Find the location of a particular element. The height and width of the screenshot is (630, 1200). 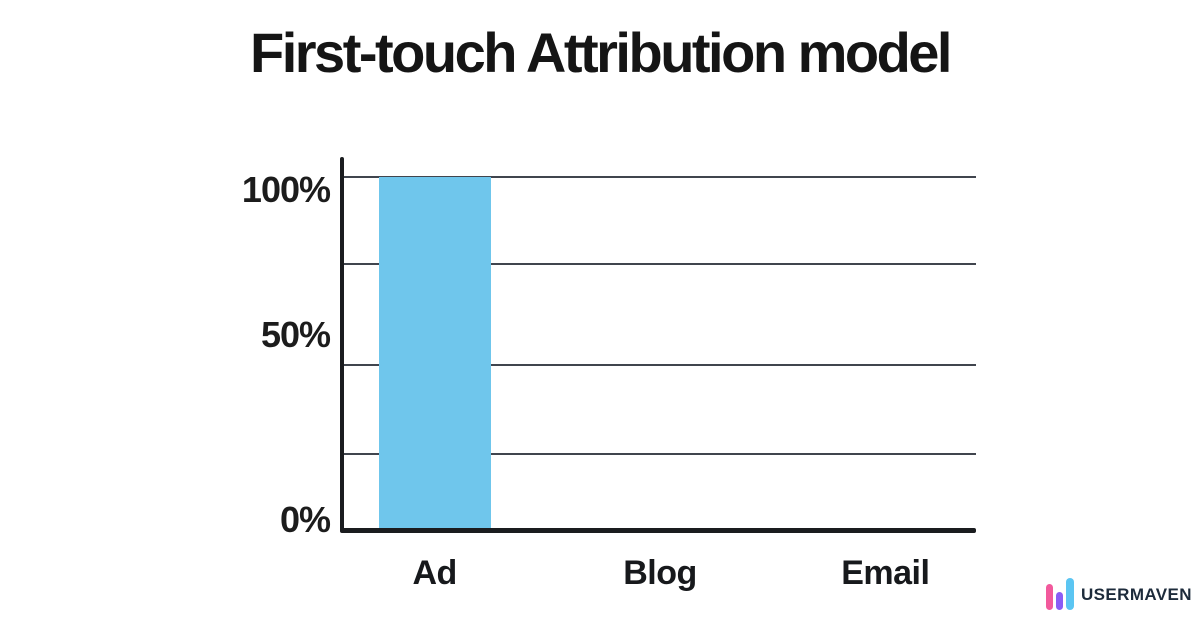

logo-purple-bar-icon is located at coordinates (1059, 601).